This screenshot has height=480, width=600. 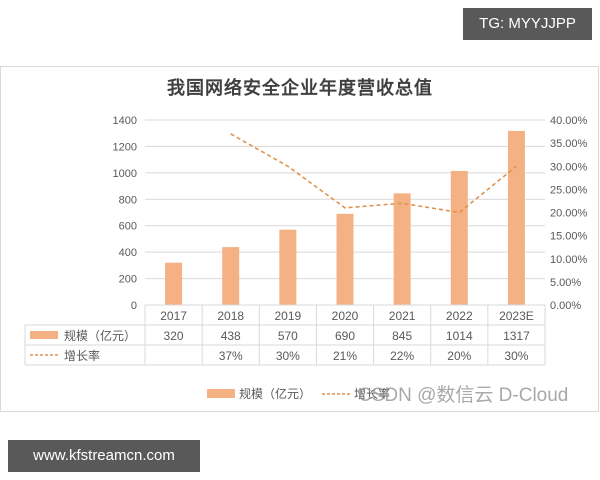 I want to click on watermark-top: TG: MYYJJPP, so click(x=527, y=24).